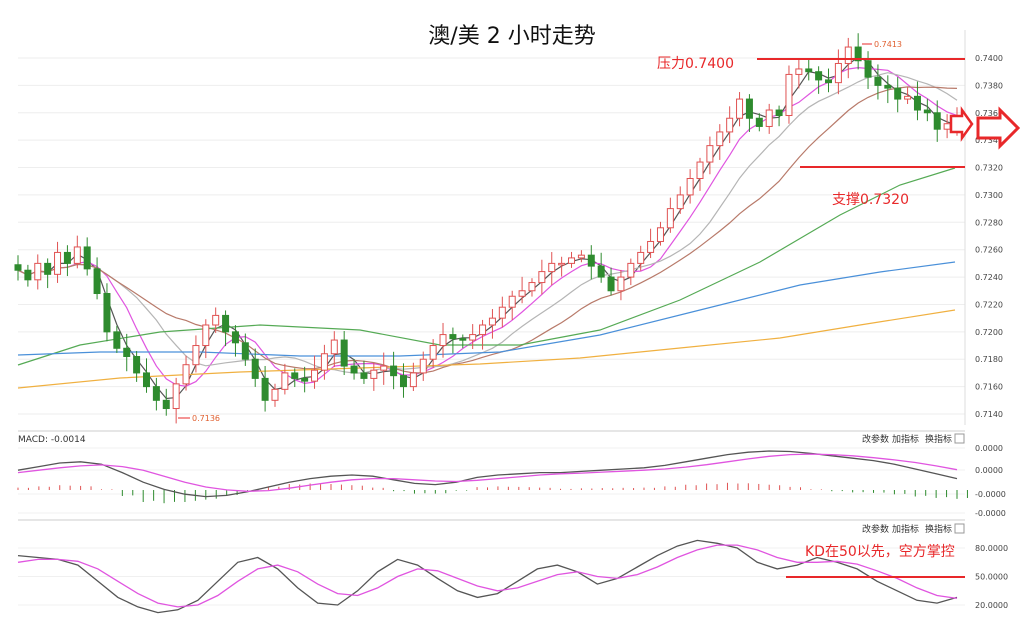  I want to click on kd-control-button: 换指标, so click(938, 529).